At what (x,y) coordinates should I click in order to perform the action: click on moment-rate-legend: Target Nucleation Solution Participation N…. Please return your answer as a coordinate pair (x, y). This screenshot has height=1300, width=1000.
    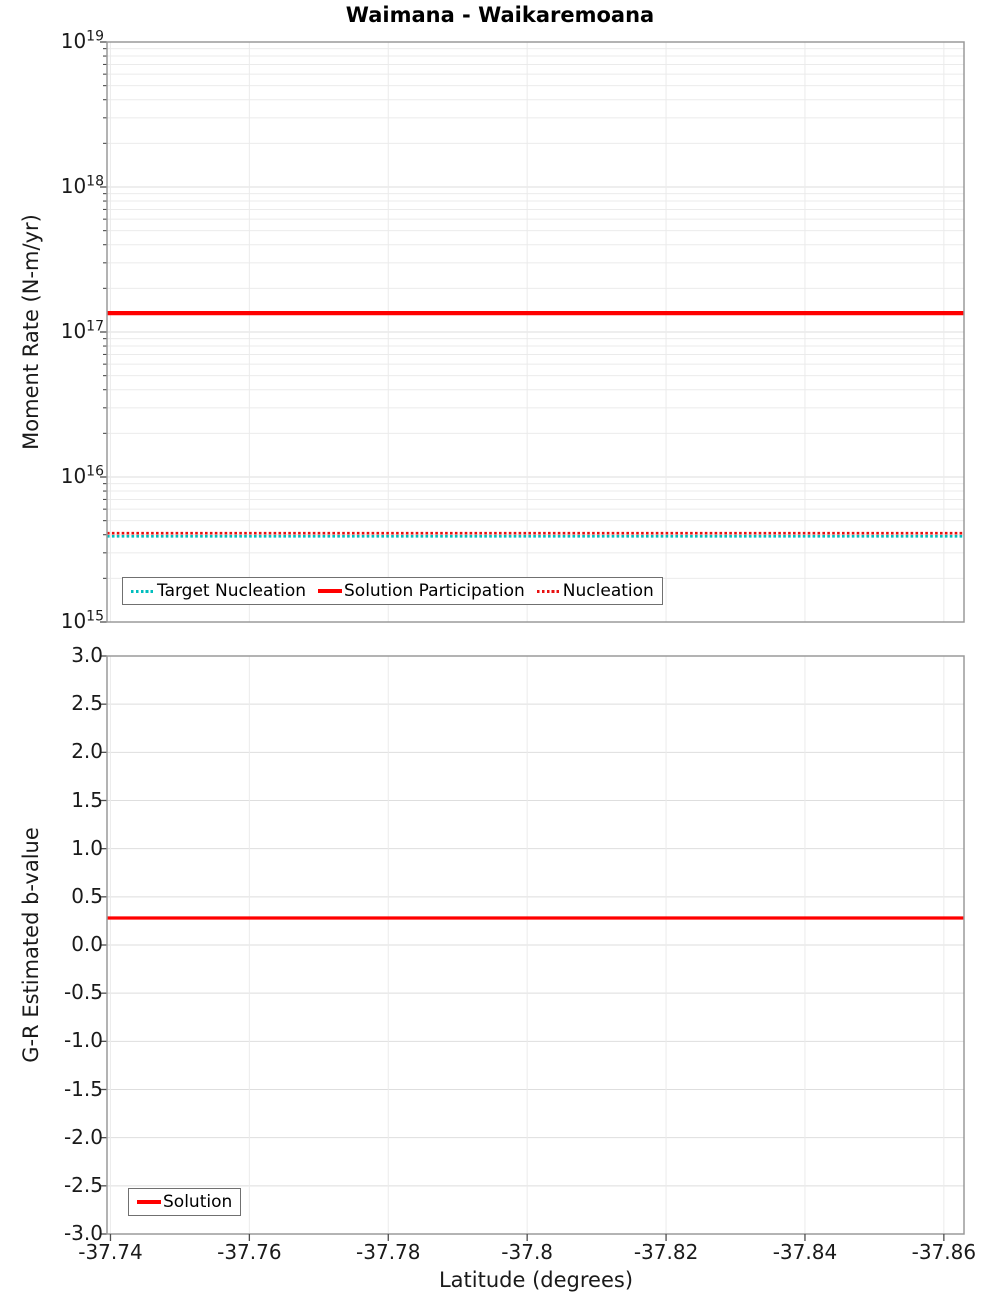
    Looking at the image, I should click on (392, 591).